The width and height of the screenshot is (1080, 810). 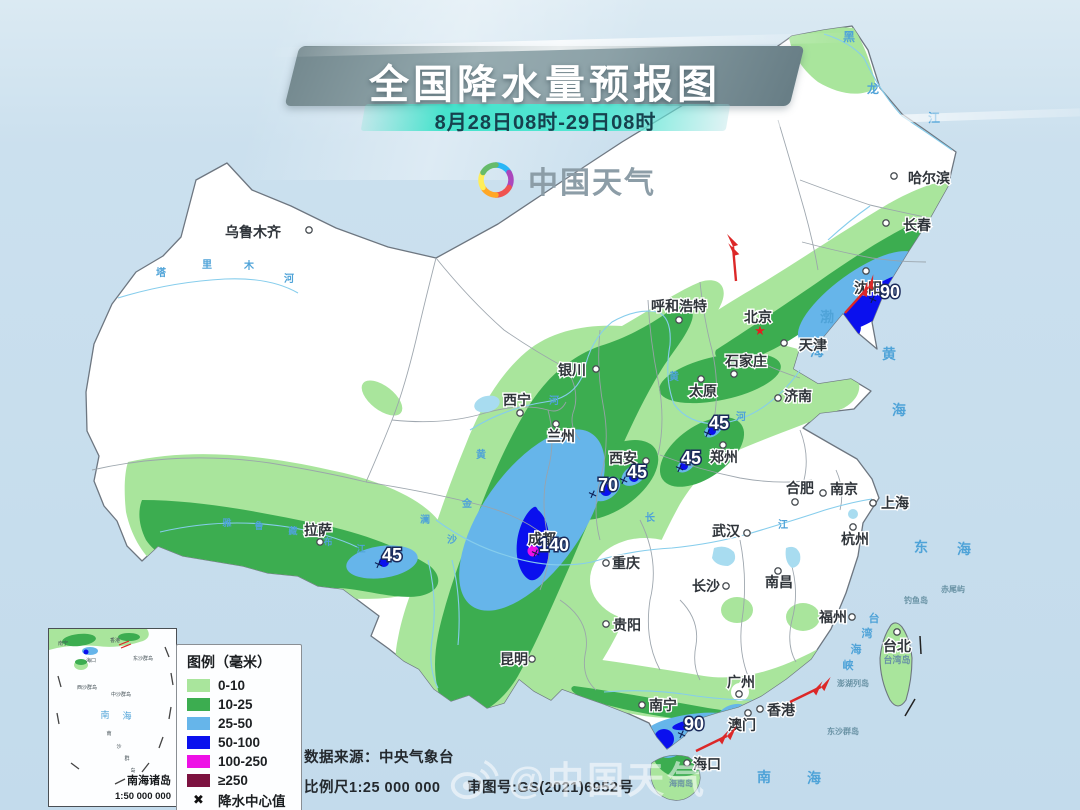 What do you see at coordinates (115, 640) in the screenshot?
I see `inset-label: 香港` at bounding box center [115, 640].